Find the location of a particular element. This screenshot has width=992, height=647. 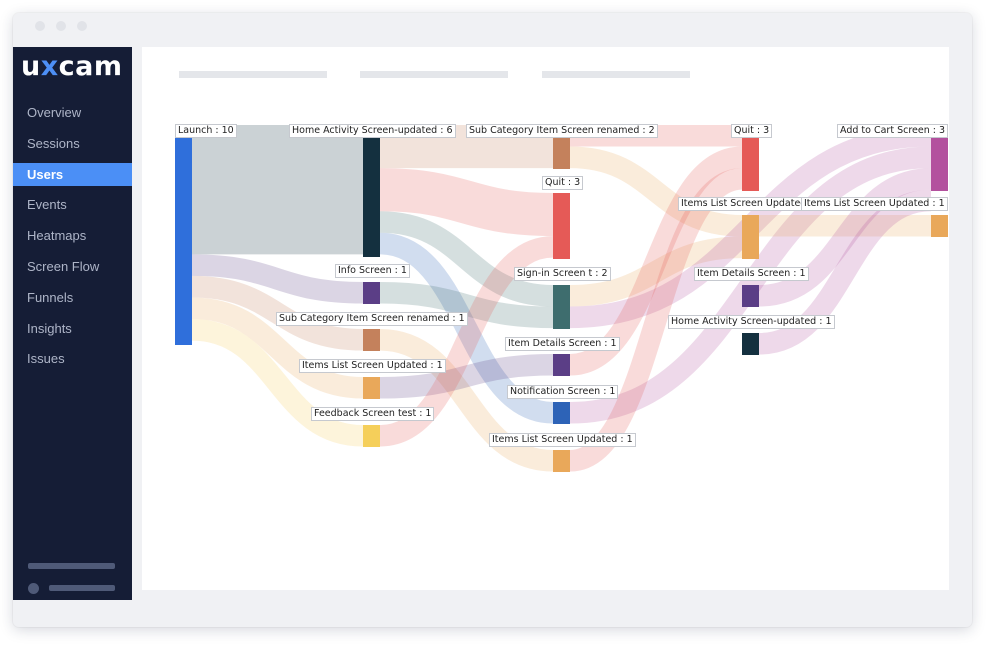

user-name-placeholder is located at coordinates (82, 588).